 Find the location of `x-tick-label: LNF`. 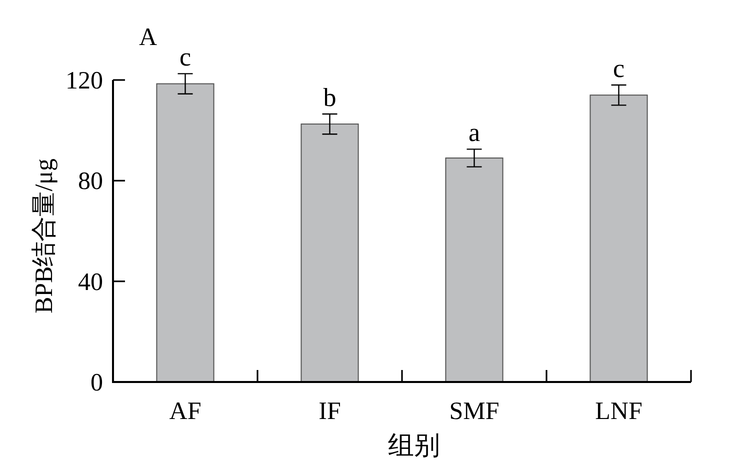

x-tick-label: LNF is located at coordinates (618, 411).